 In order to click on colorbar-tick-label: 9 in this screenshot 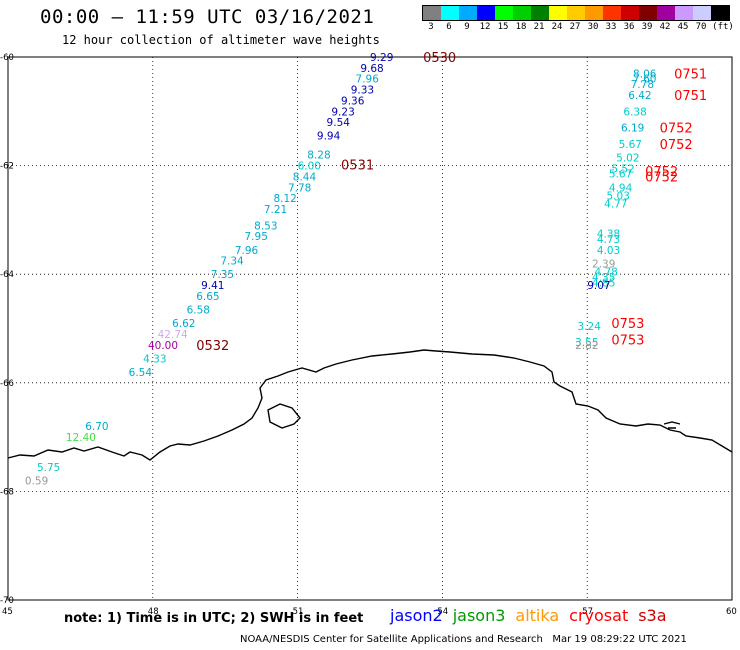, I will do `click(467, 27)`.